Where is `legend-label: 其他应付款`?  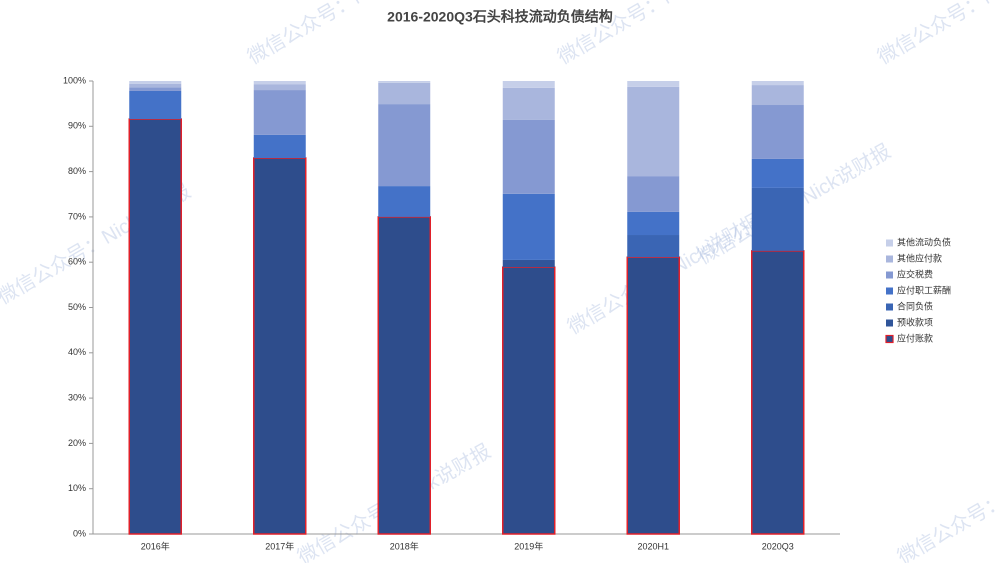 legend-label: 其他应付款 is located at coordinates (919, 257).